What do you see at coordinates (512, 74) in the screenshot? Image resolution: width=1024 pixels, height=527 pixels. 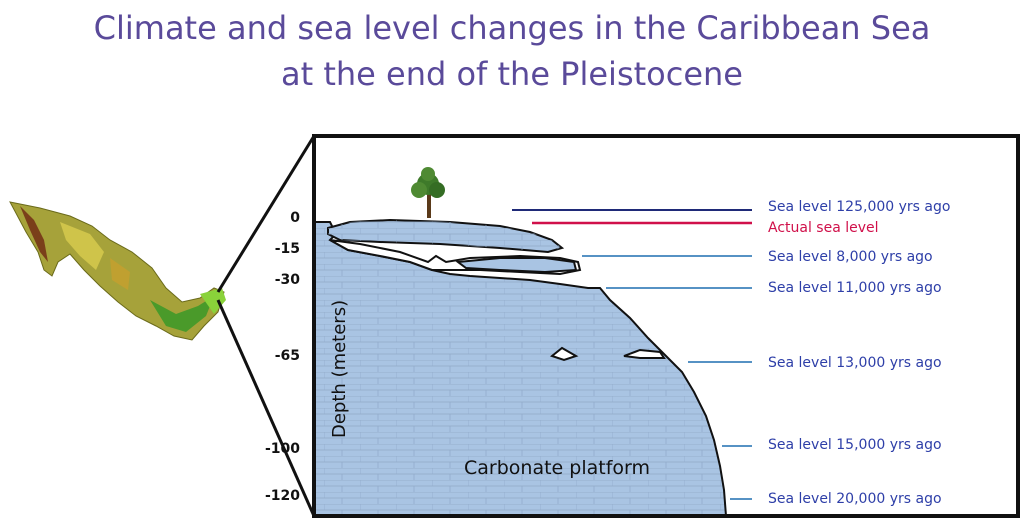 I see `title-line-2: at the end of the Pleistocene` at bounding box center [512, 74].